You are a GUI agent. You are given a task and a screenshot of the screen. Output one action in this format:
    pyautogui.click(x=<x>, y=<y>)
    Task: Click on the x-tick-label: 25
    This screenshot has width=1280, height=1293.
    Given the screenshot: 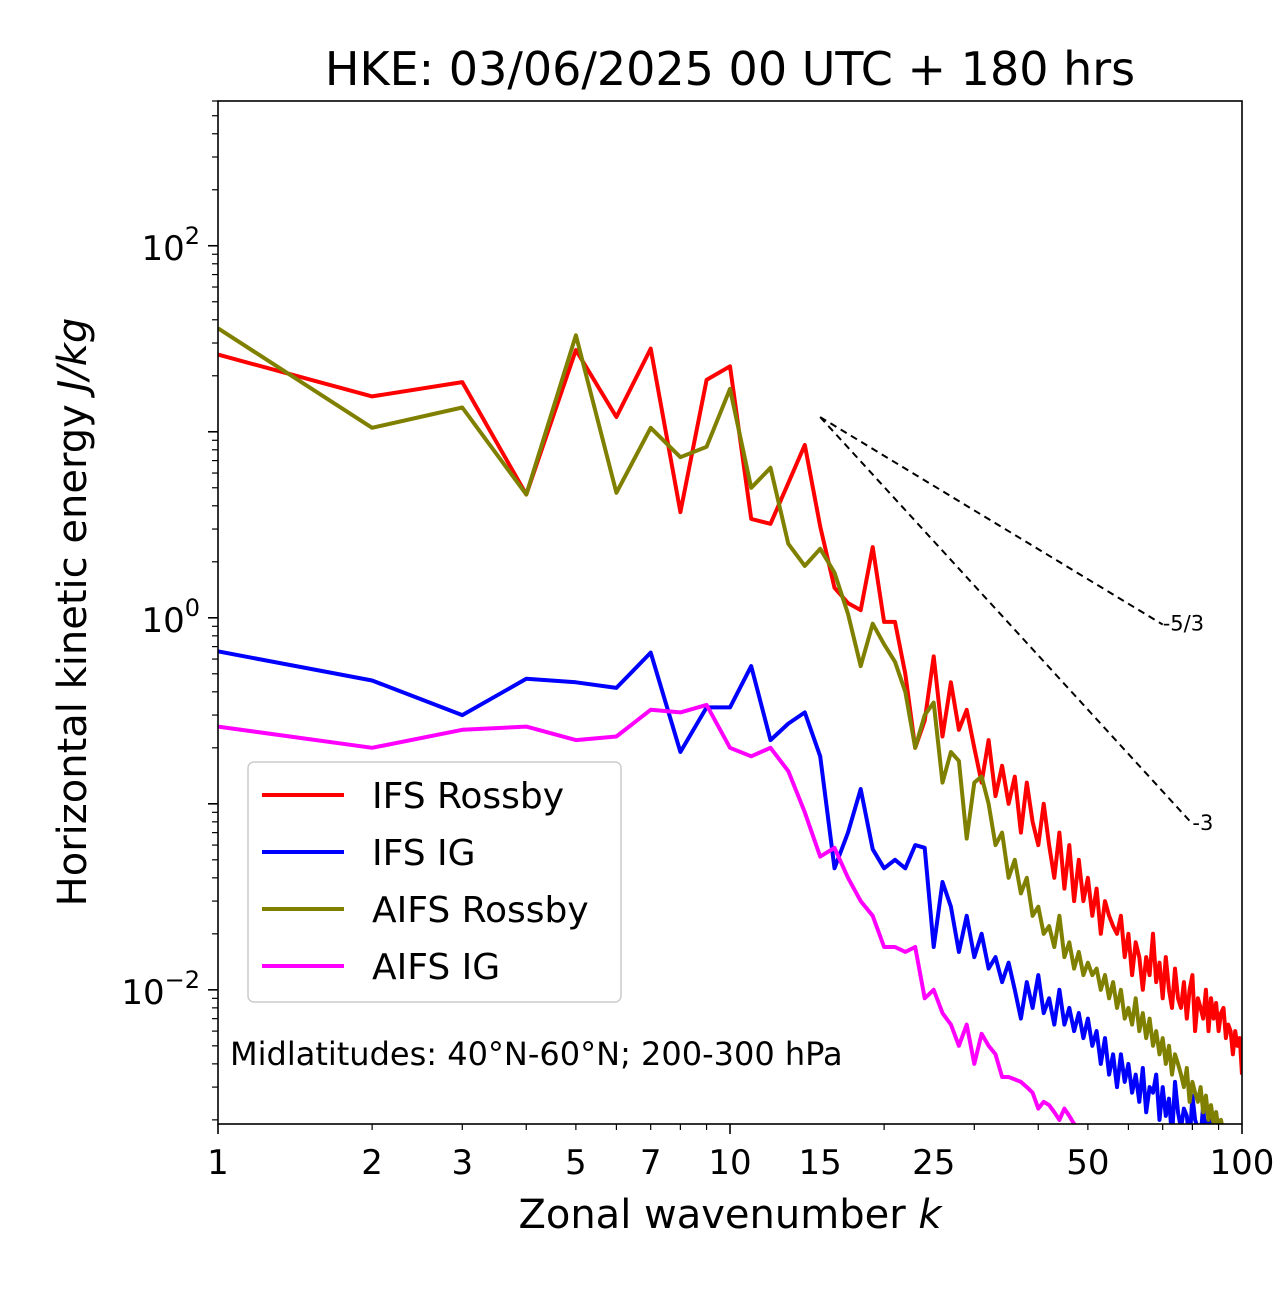 What is the action you would take?
    pyautogui.click(x=933, y=1163)
    